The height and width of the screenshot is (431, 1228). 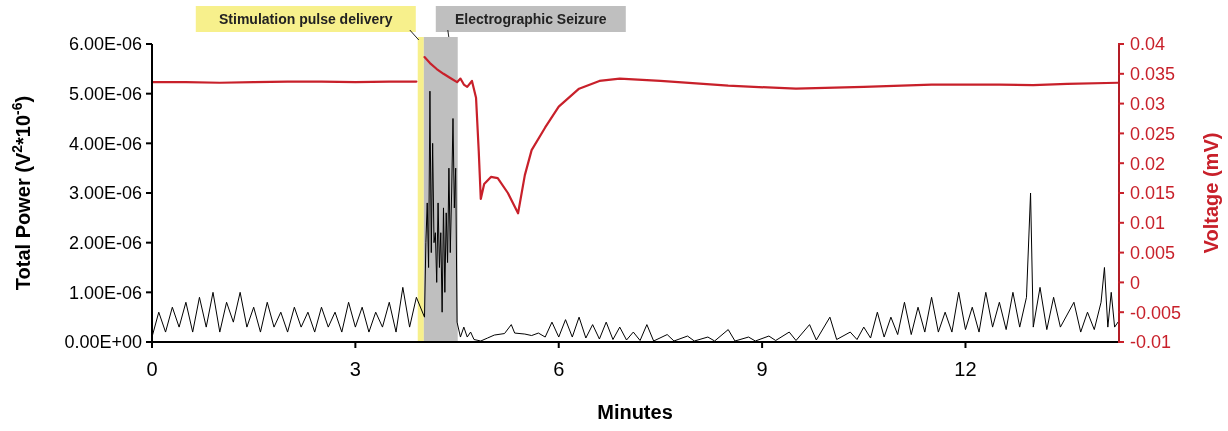 What do you see at coordinates (1153, 74) in the screenshot?
I see `y2-tick-label: 0.035` at bounding box center [1153, 74].